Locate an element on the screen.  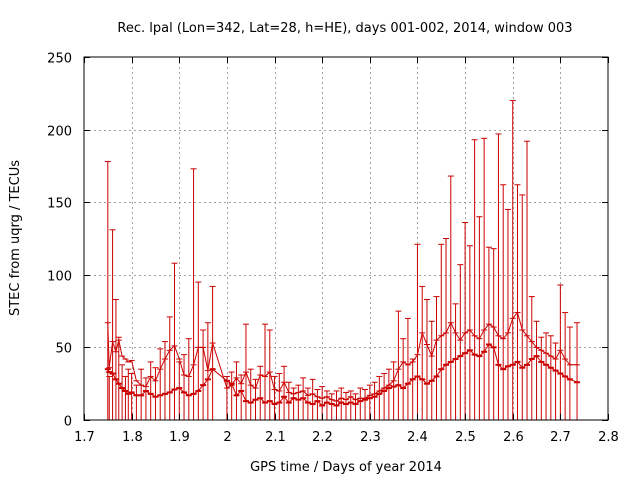
x-tick-label: 2 is located at coordinates (227, 437).